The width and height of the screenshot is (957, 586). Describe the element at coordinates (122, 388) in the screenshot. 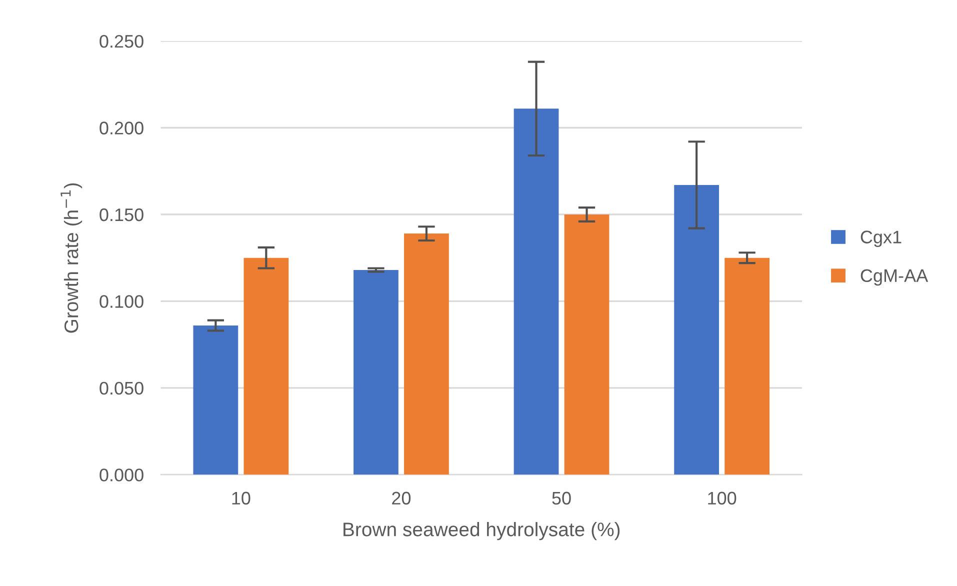

I see `y-tick-label: 0.050` at that location.